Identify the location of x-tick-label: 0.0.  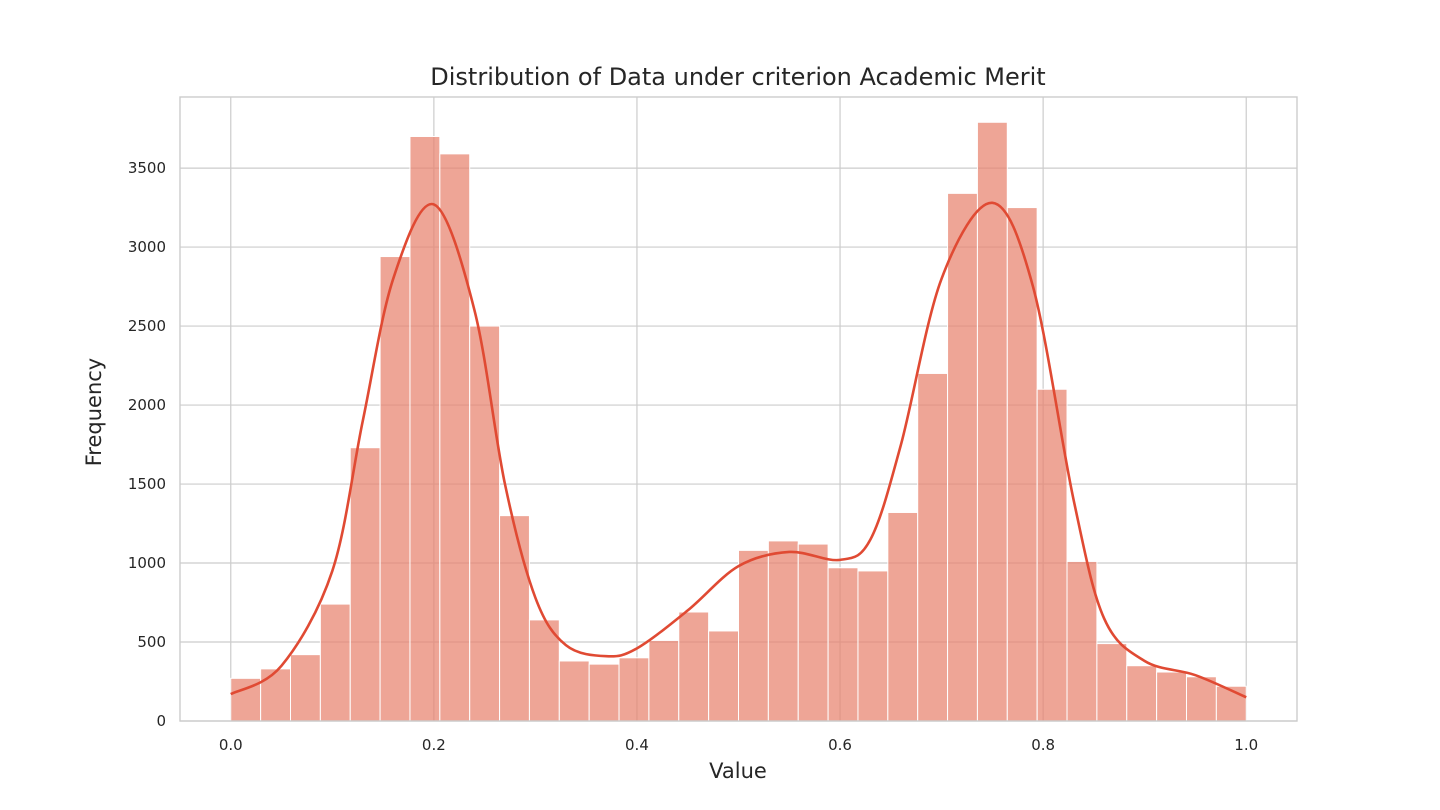
(231, 745).